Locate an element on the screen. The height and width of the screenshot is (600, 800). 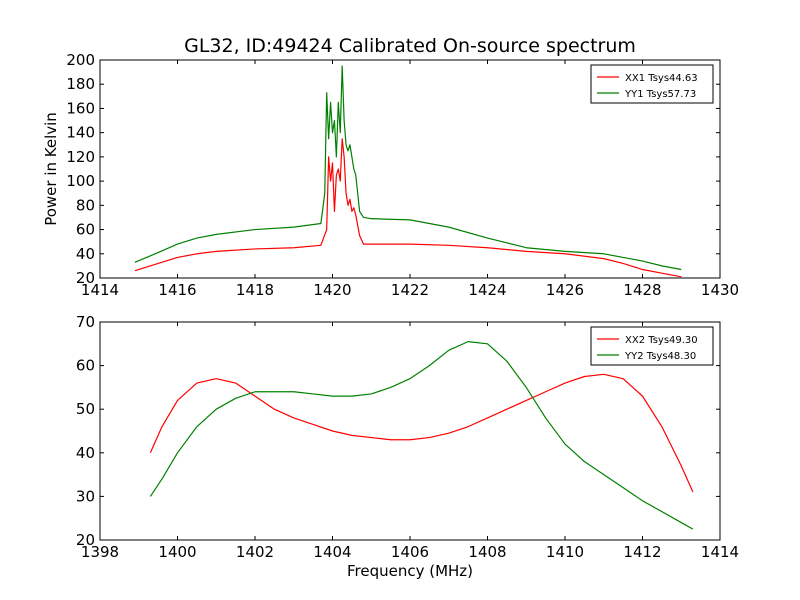
x-tick-label: 1430 is located at coordinates (720, 290).